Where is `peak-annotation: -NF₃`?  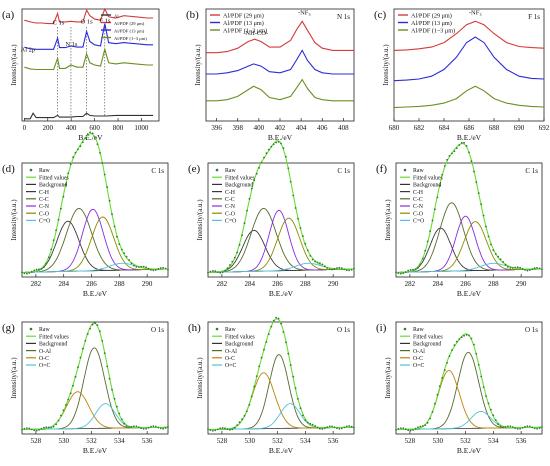
peak-annotation: -NF₃ is located at coordinates (475, 13).